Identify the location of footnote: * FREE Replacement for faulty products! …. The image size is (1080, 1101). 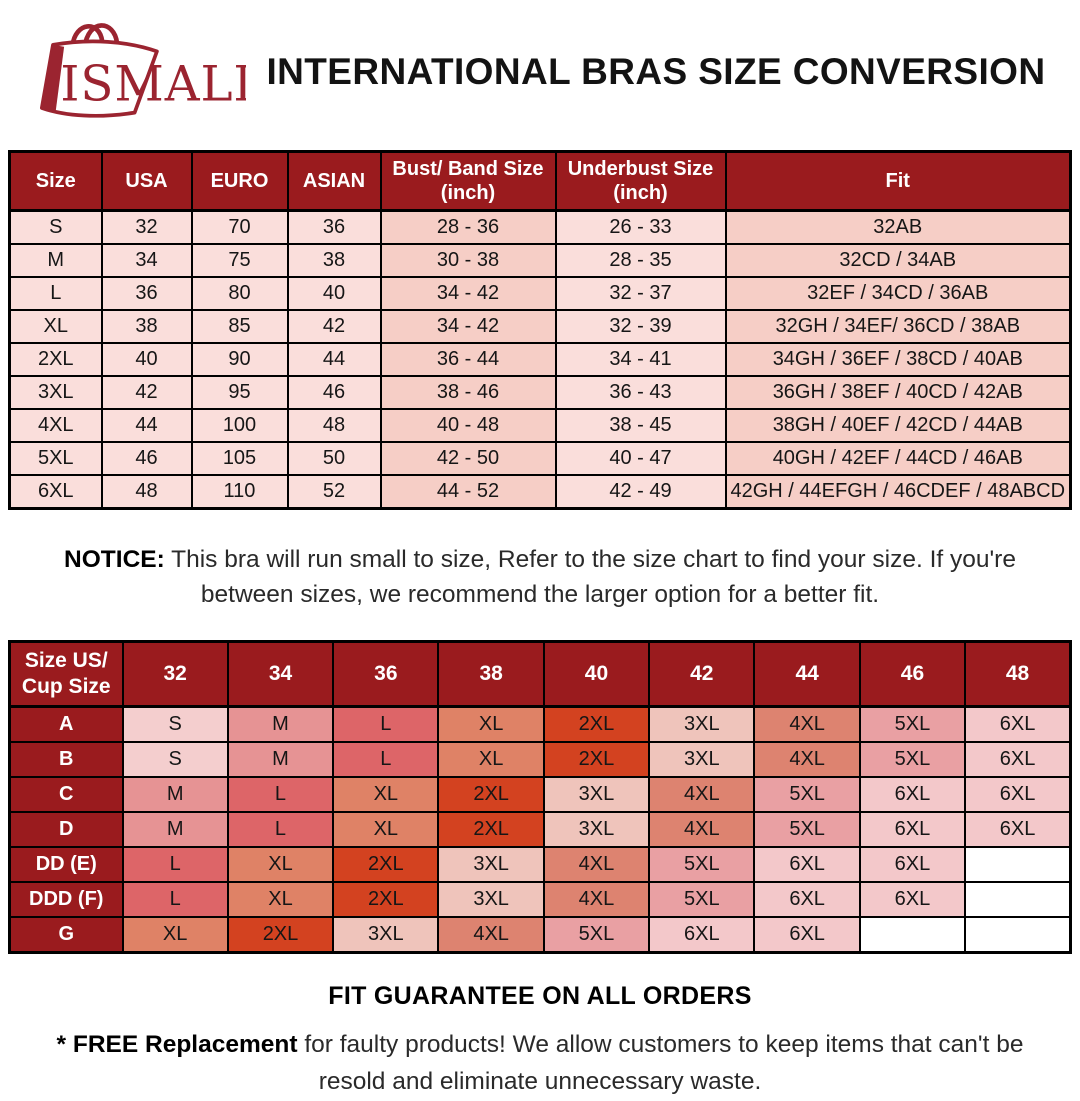
(540, 1064).